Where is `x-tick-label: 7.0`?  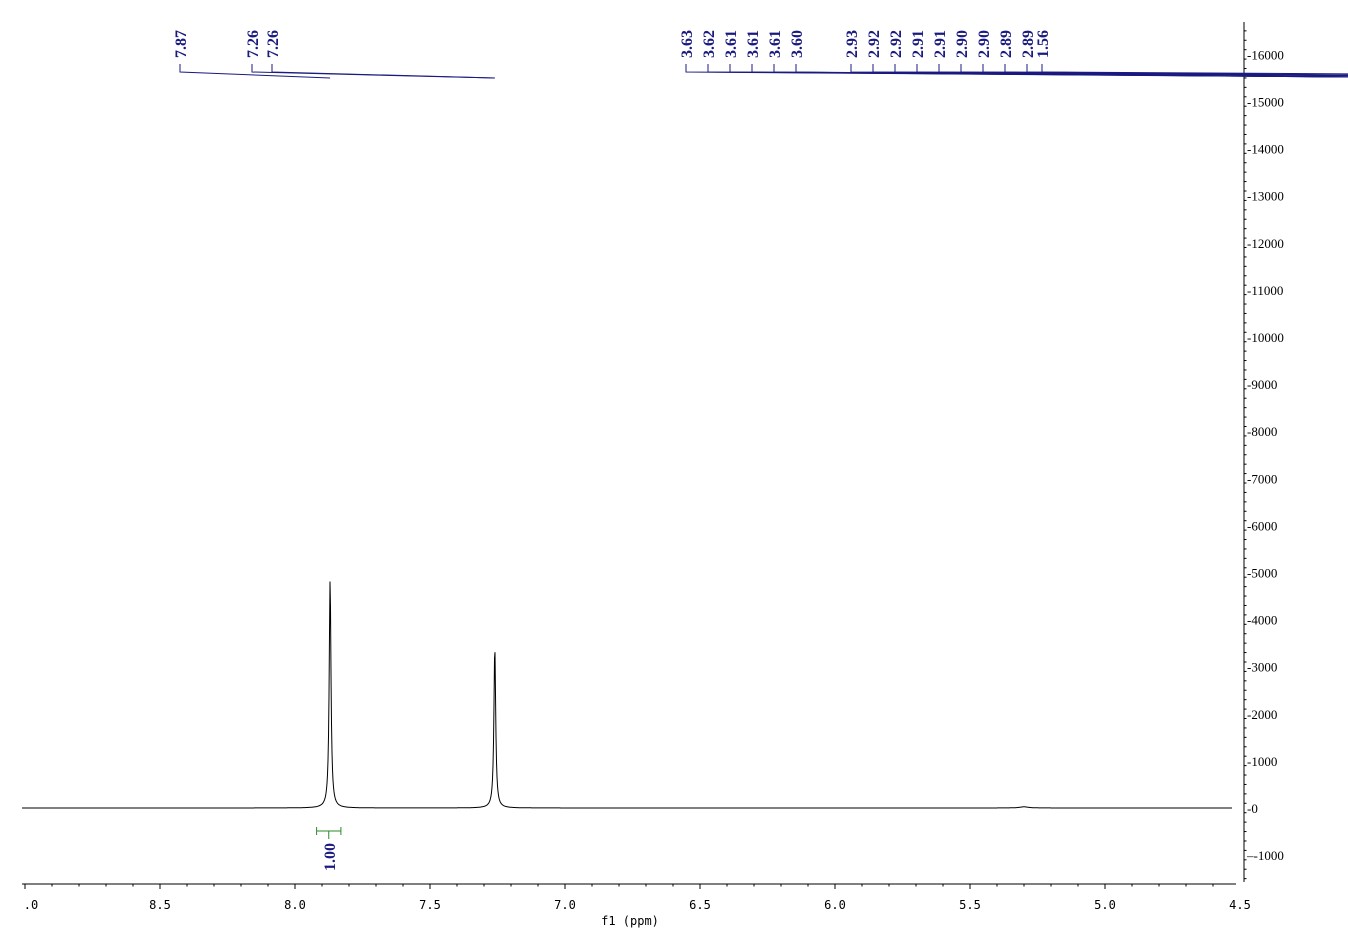 x-tick-label: 7.0 is located at coordinates (565, 905).